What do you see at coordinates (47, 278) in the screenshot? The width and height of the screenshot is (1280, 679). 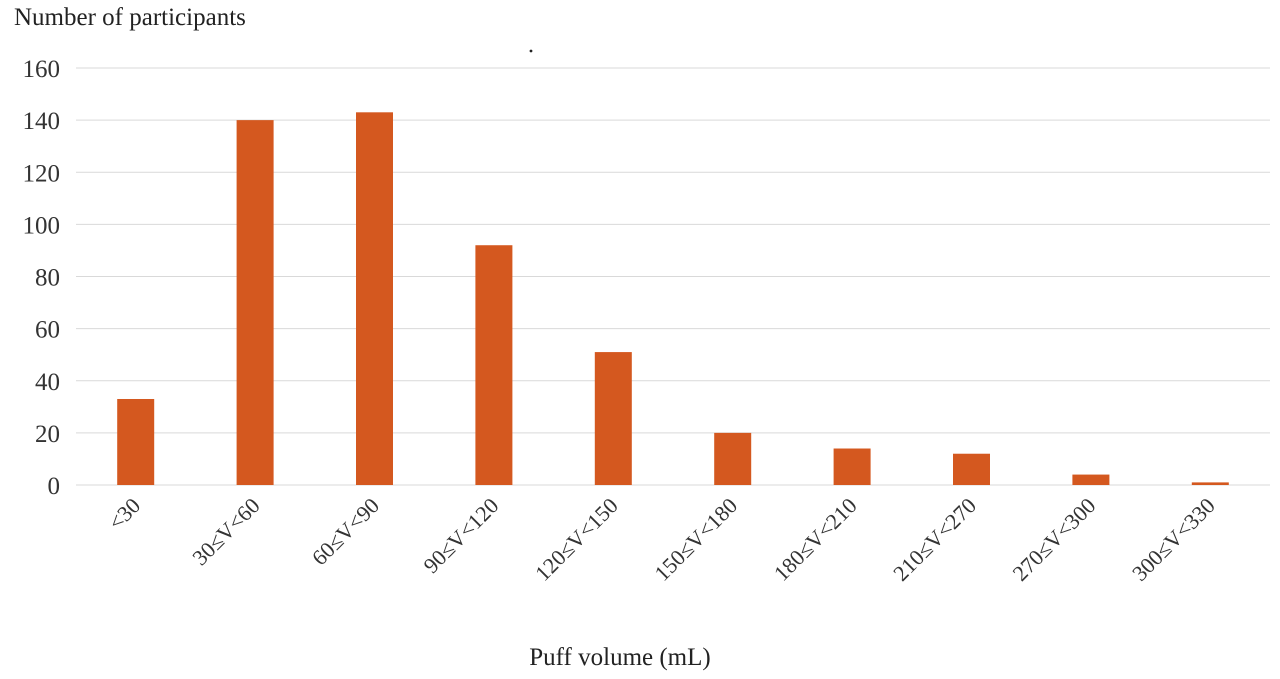 I see `y-tick-label: 80` at bounding box center [47, 278].